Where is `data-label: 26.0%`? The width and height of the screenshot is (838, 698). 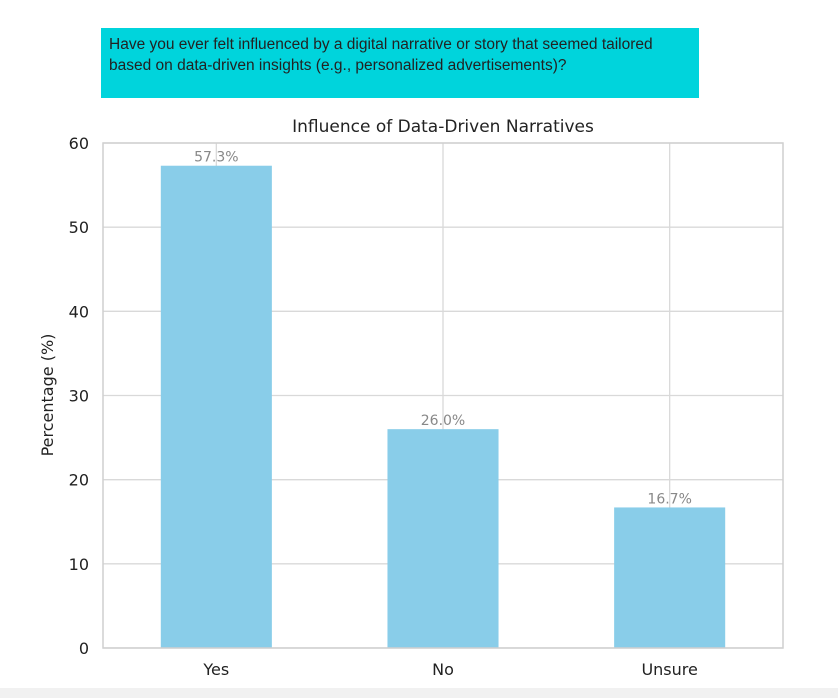
data-label: 26.0% is located at coordinates (443, 421).